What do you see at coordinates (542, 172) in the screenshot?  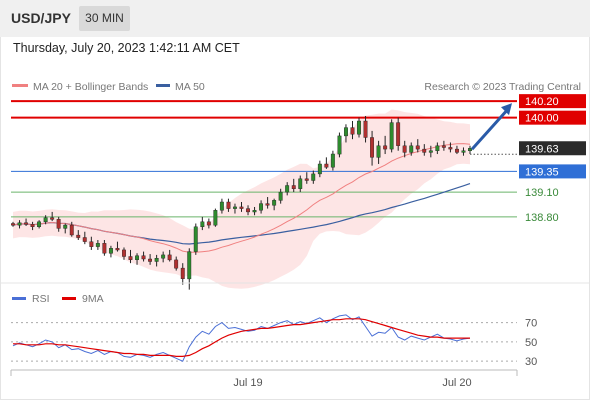 I see `pivot-level-label: 139.35` at bounding box center [542, 172].